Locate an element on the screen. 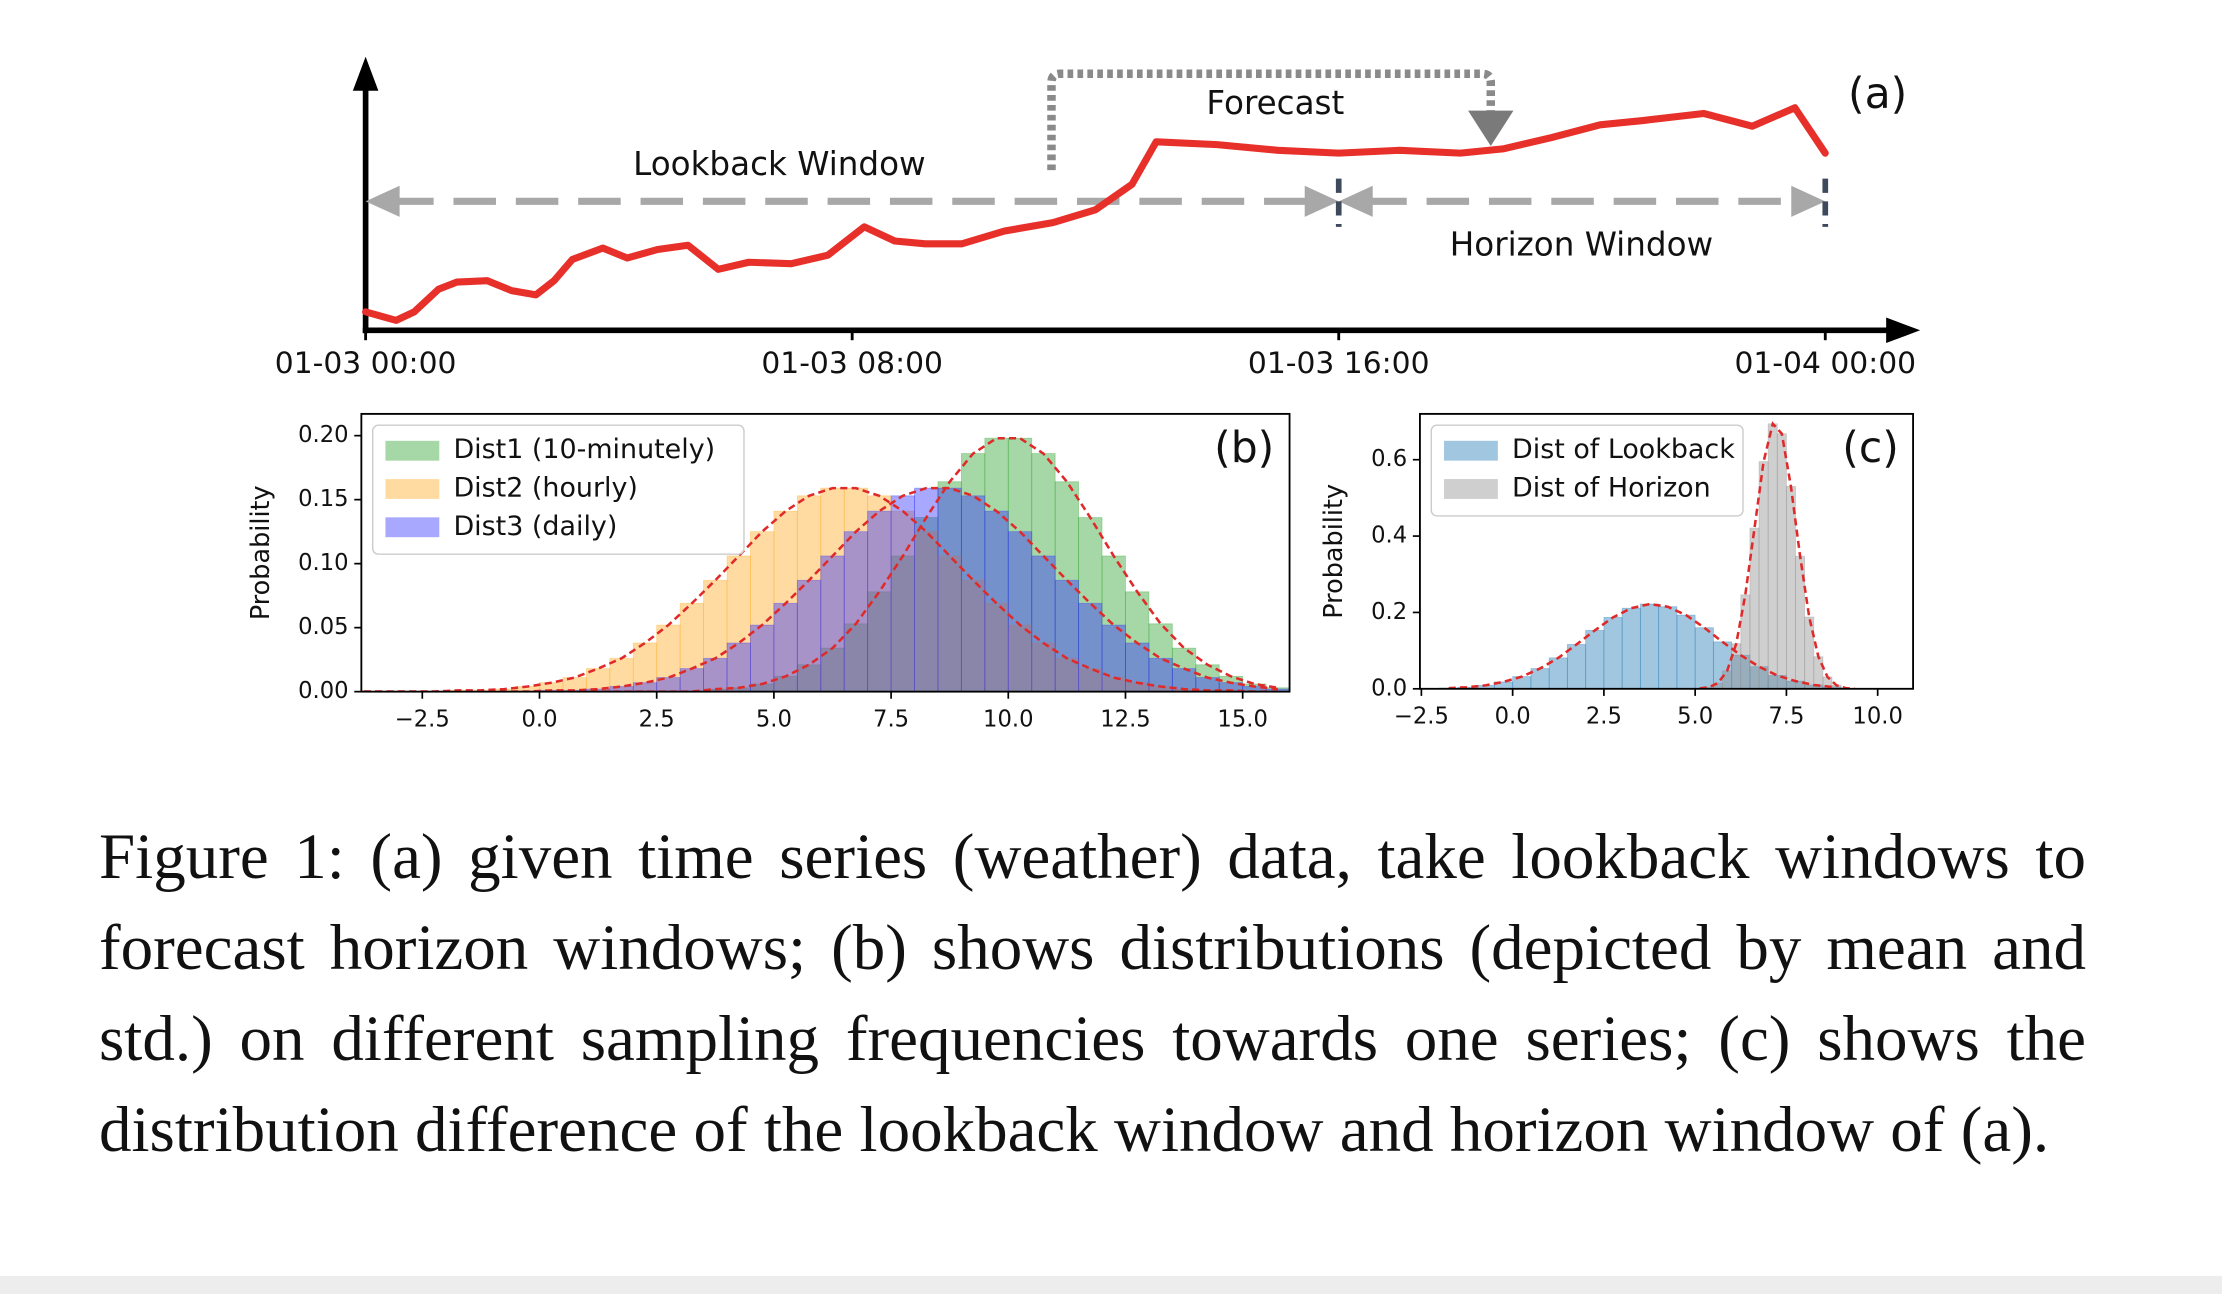  y-tick-label: 0.00 is located at coordinates (323, 691).